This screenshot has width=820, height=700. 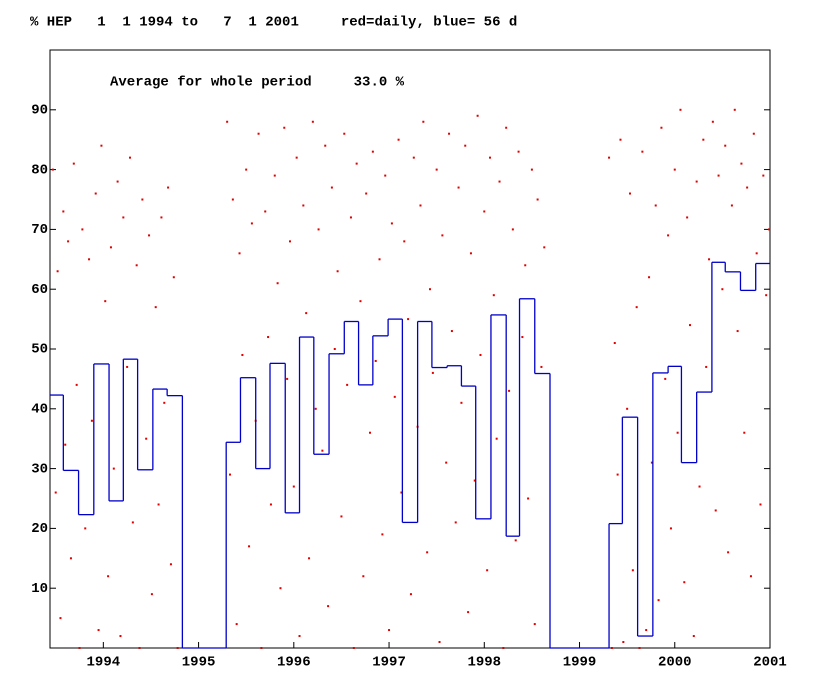 I want to click on x-tick-label: 1997, so click(x=389, y=663).